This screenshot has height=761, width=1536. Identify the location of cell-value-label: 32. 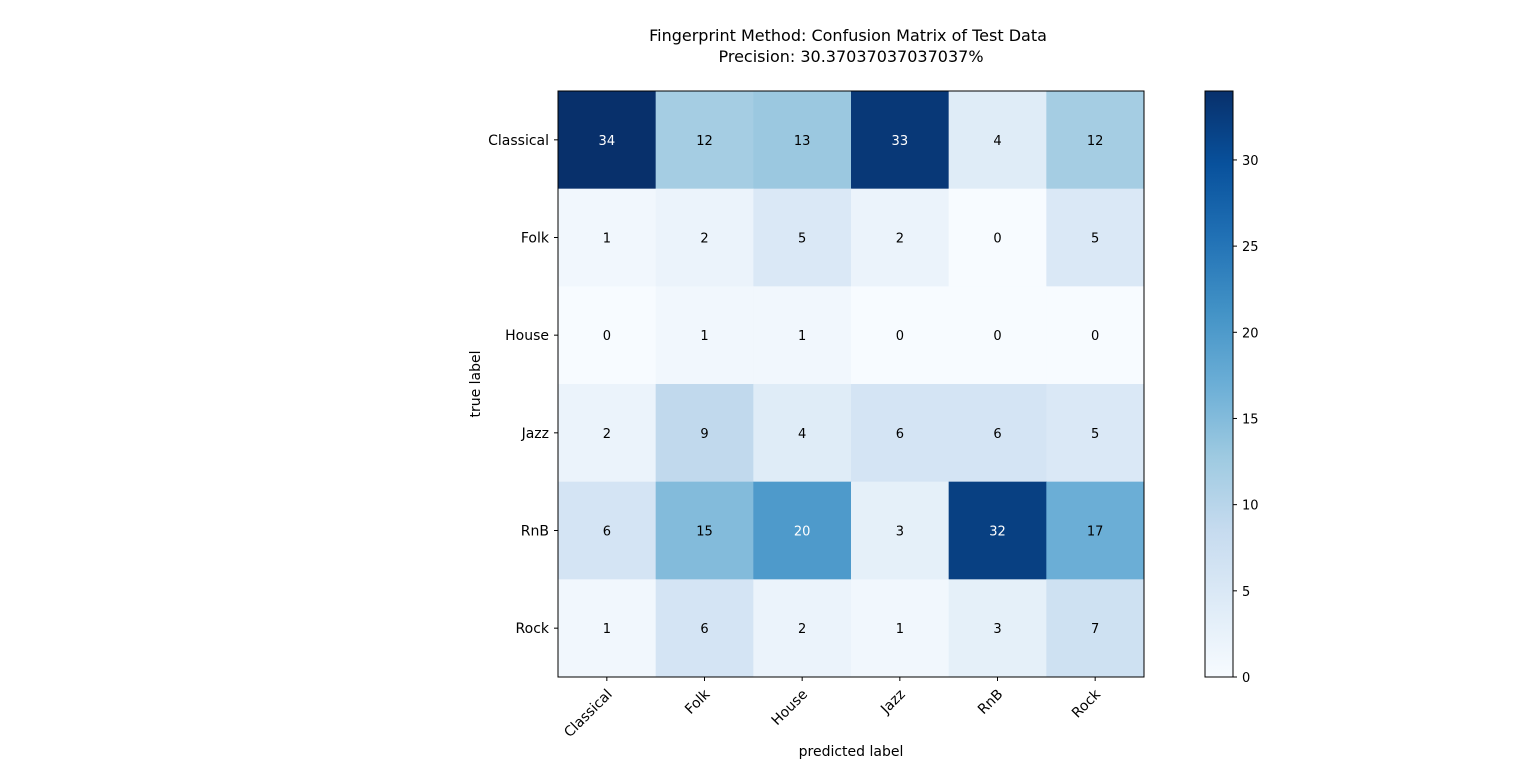
(997, 532).